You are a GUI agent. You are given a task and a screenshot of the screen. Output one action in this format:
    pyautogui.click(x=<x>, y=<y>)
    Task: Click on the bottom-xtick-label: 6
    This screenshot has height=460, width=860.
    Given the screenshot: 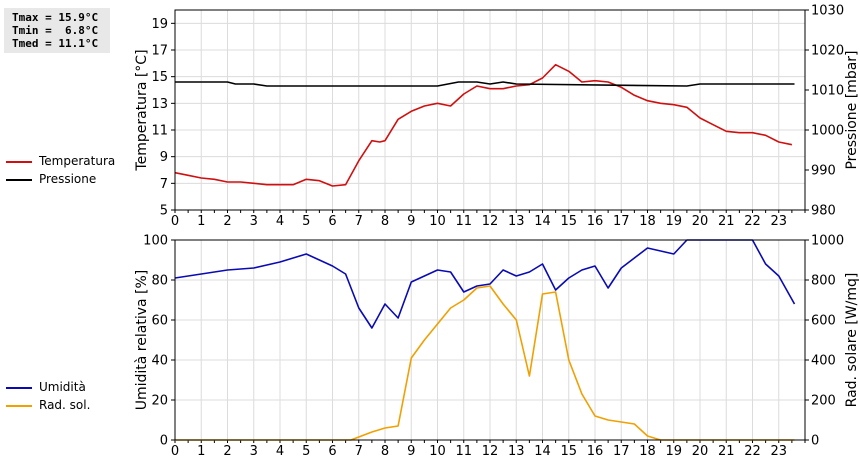 What is the action you would take?
    pyautogui.click(x=332, y=451)
    